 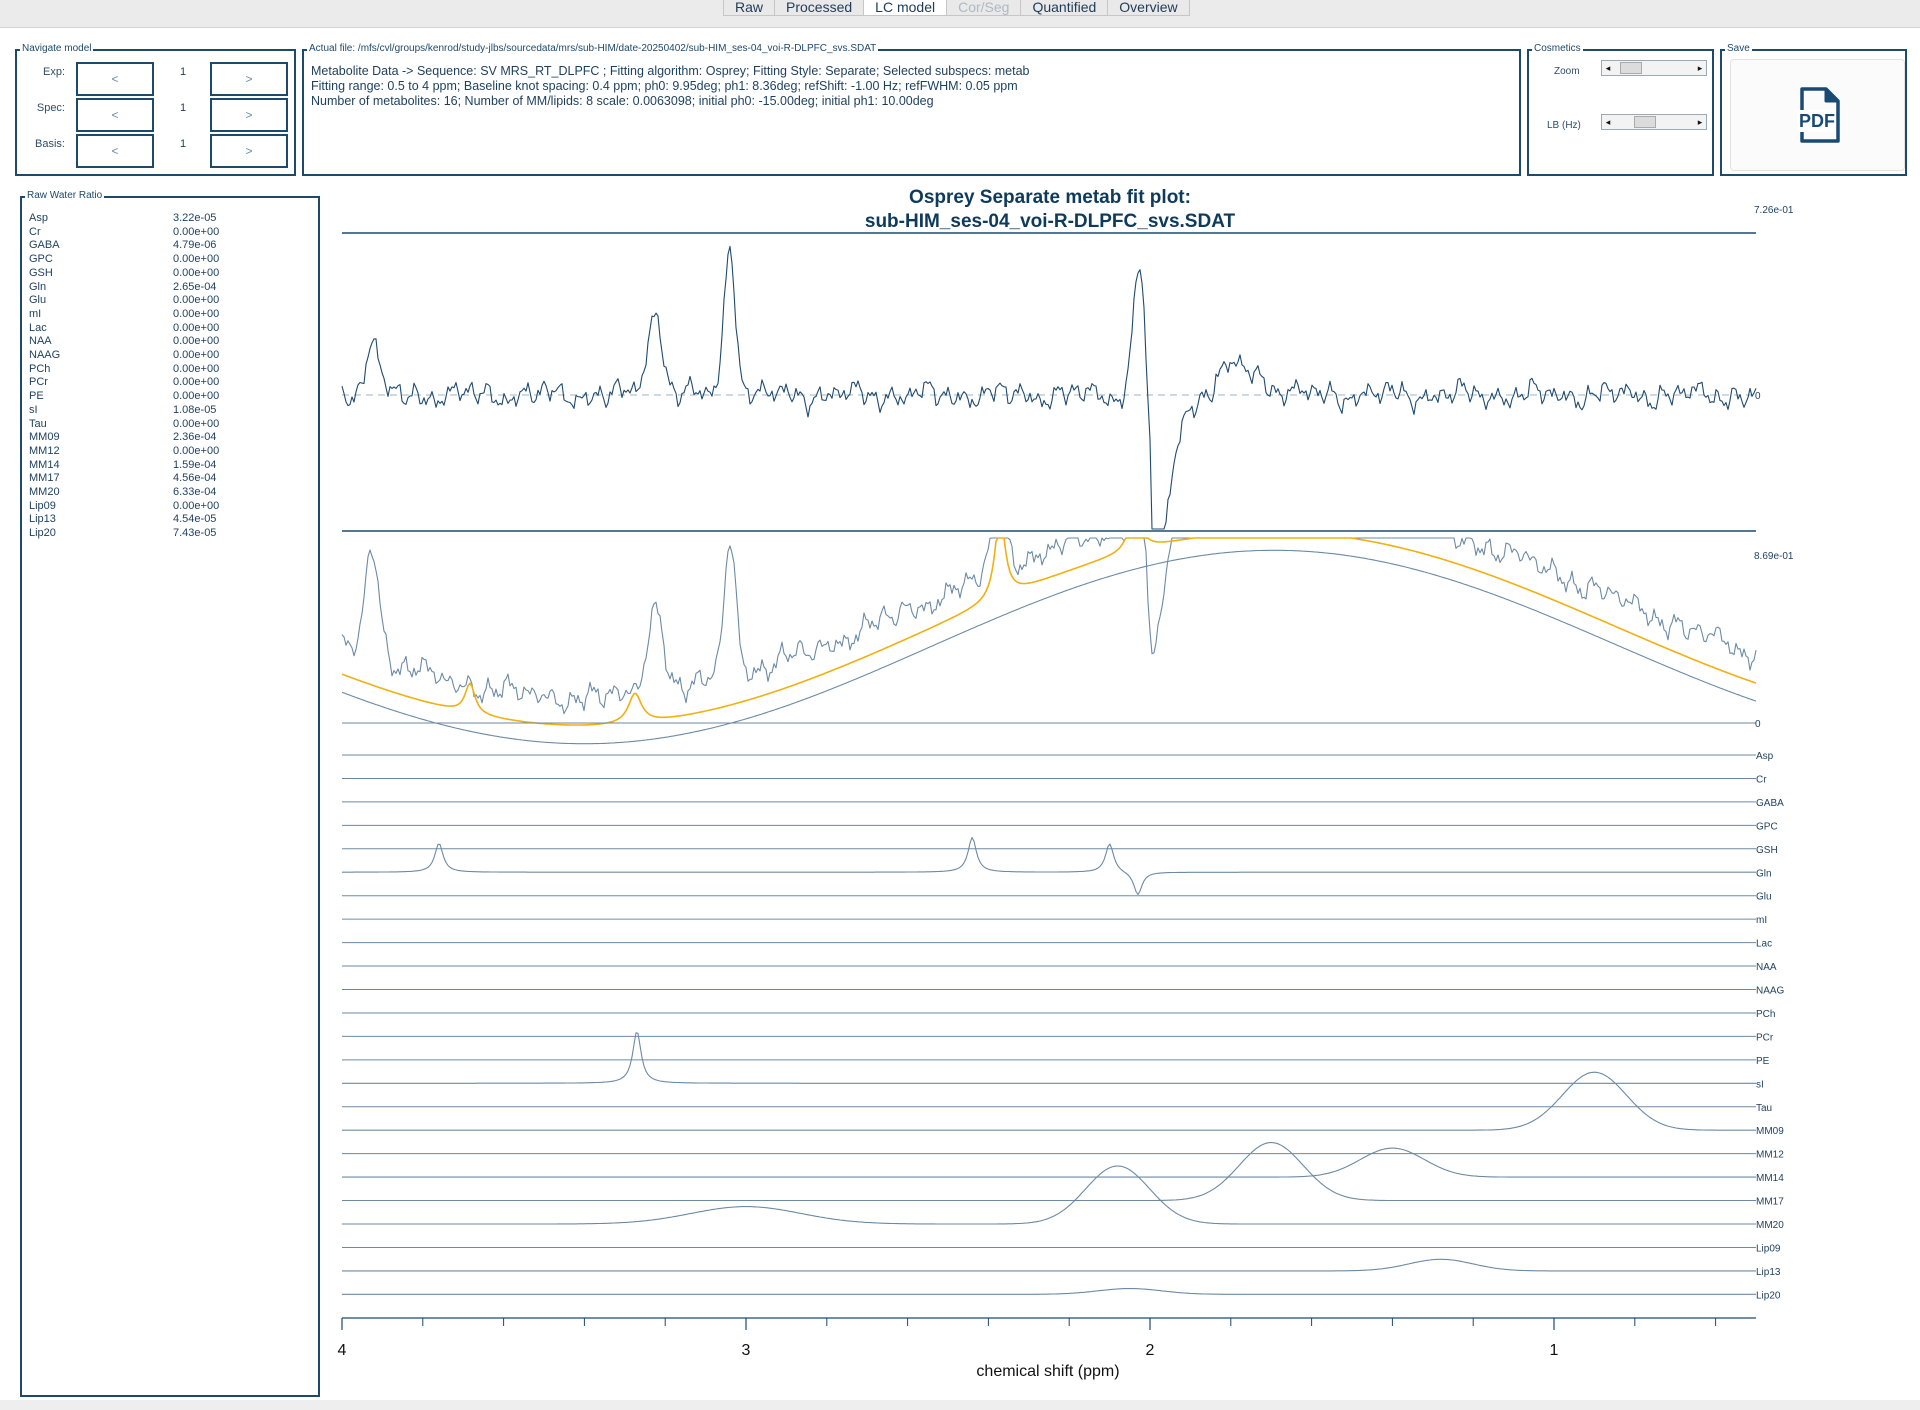 I want to click on save-panel: Save PDF, so click(x=1813, y=109).